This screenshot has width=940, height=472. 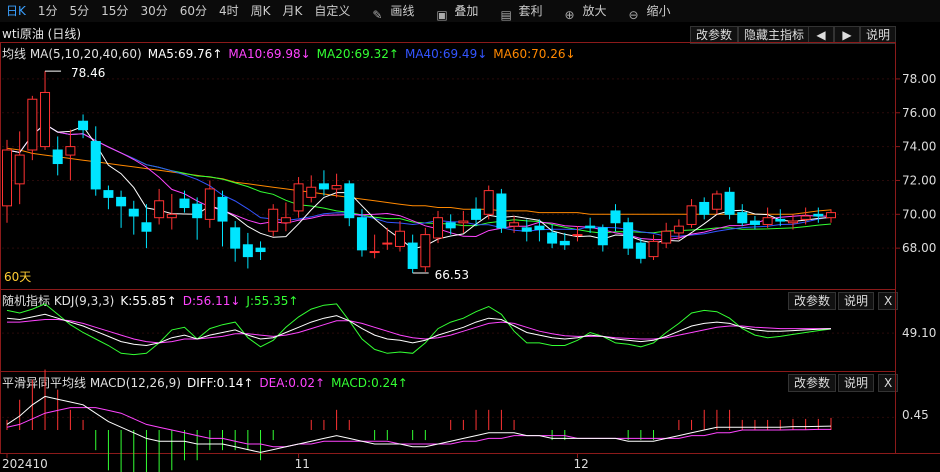 I want to click on tool-zoom-out: ⊖ 缩小, so click(x=649, y=11).